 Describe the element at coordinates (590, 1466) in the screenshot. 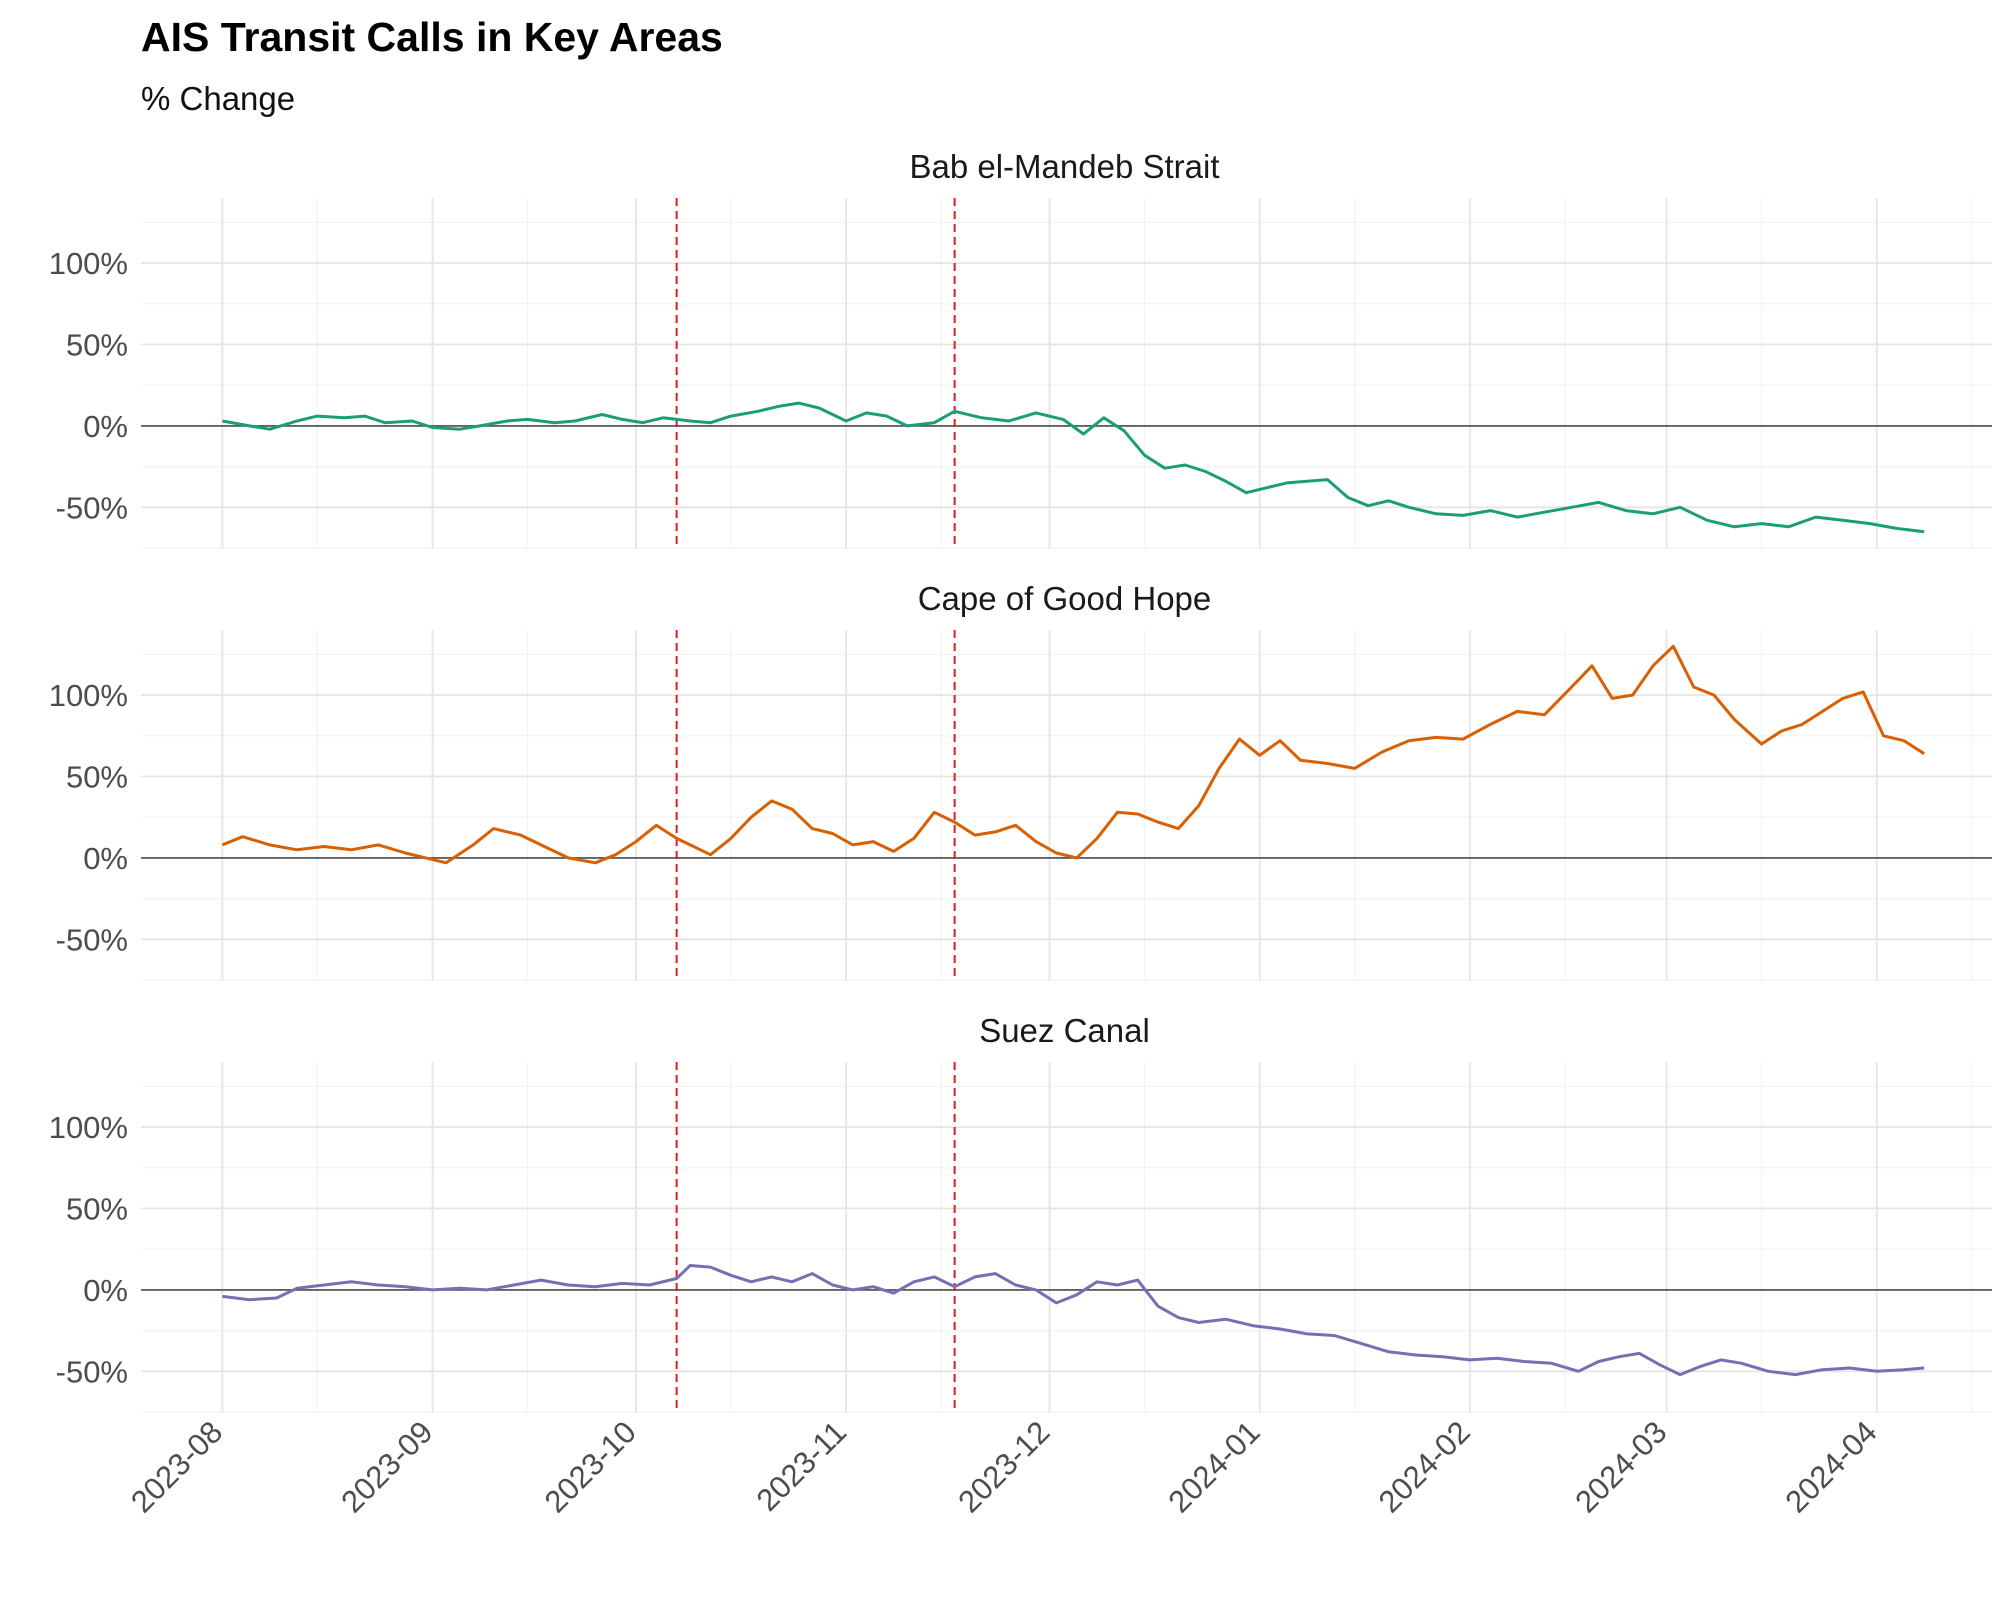

I see `x-tick-label: 2023-10` at that location.